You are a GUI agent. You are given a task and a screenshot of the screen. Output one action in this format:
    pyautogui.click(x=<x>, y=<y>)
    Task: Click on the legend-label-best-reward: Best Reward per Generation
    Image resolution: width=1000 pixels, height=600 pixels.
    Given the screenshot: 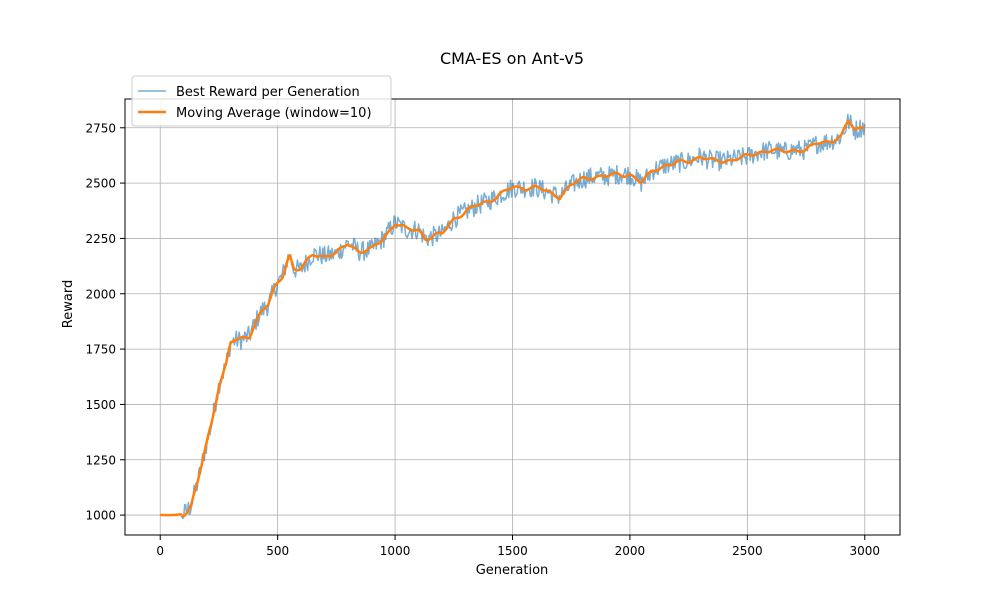 What is the action you would take?
    pyautogui.click(x=268, y=92)
    